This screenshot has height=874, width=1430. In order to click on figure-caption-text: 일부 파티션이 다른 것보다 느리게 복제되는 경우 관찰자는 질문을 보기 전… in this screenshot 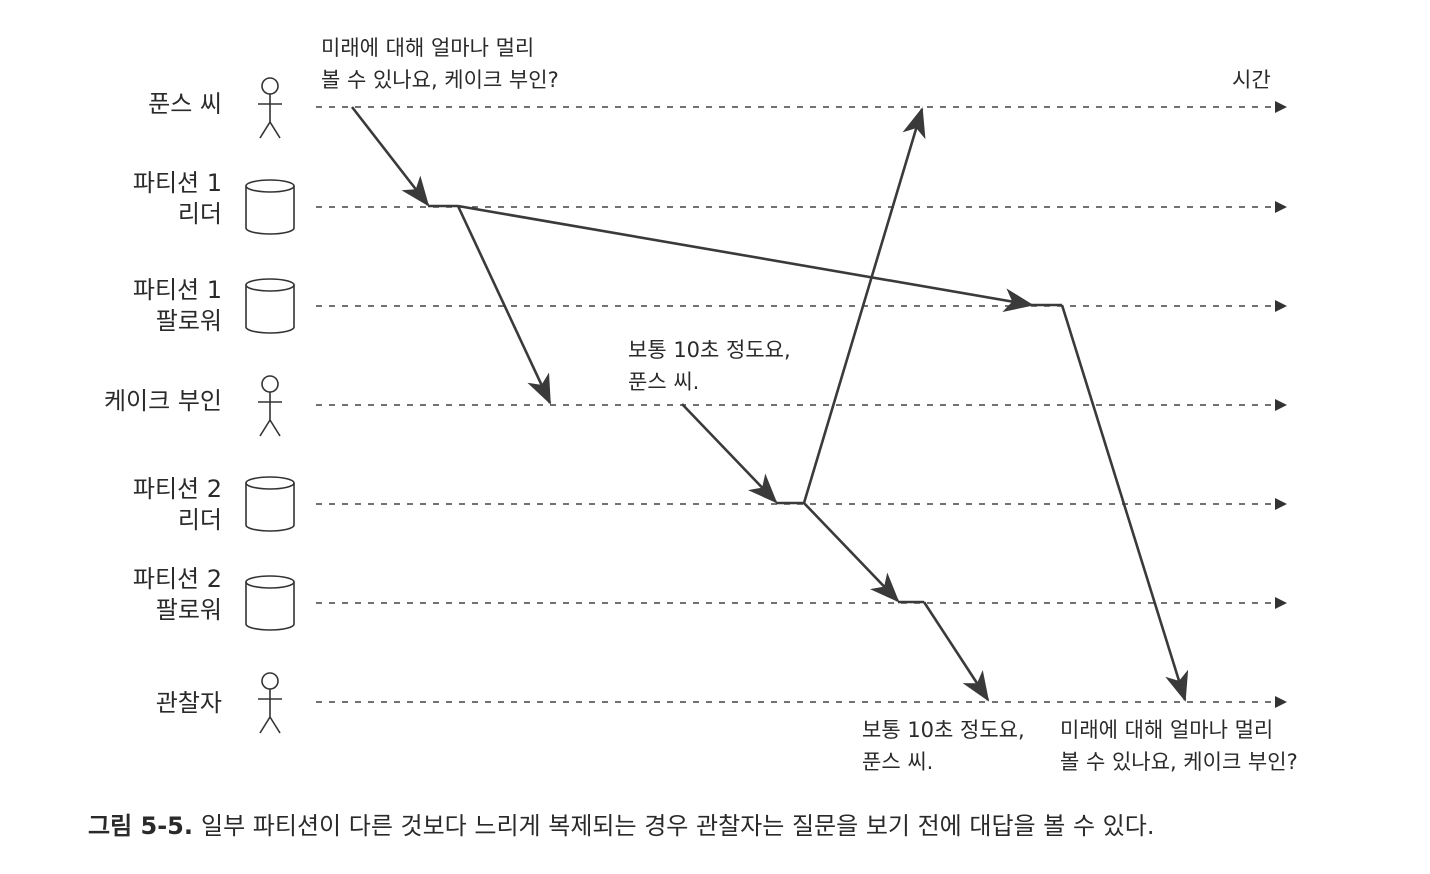, I will do `click(678, 826)`.